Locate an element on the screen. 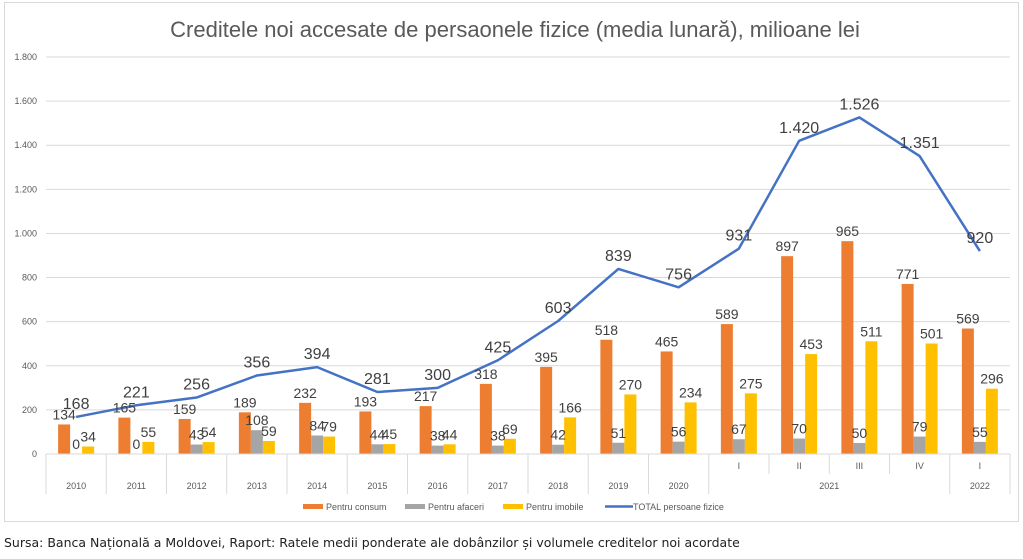  line-data-label: 756 is located at coordinates (678, 274).